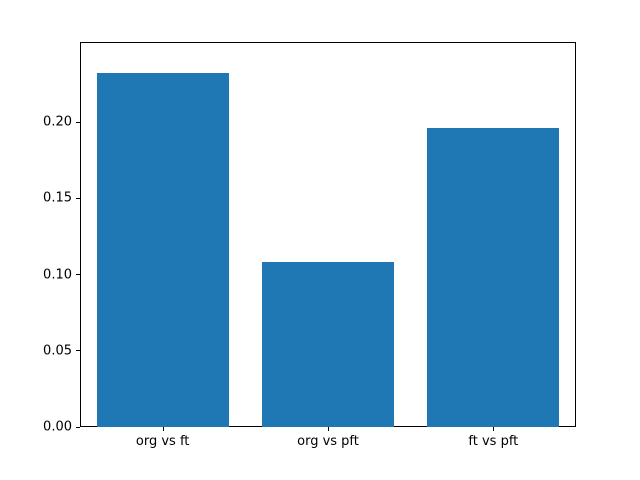 This screenshot has width=640, height=480. What do you see at coordinates (493, 441) in the screenshot?
I see `x-tick-label: ft vs pft` at bounding box center [493, 441].